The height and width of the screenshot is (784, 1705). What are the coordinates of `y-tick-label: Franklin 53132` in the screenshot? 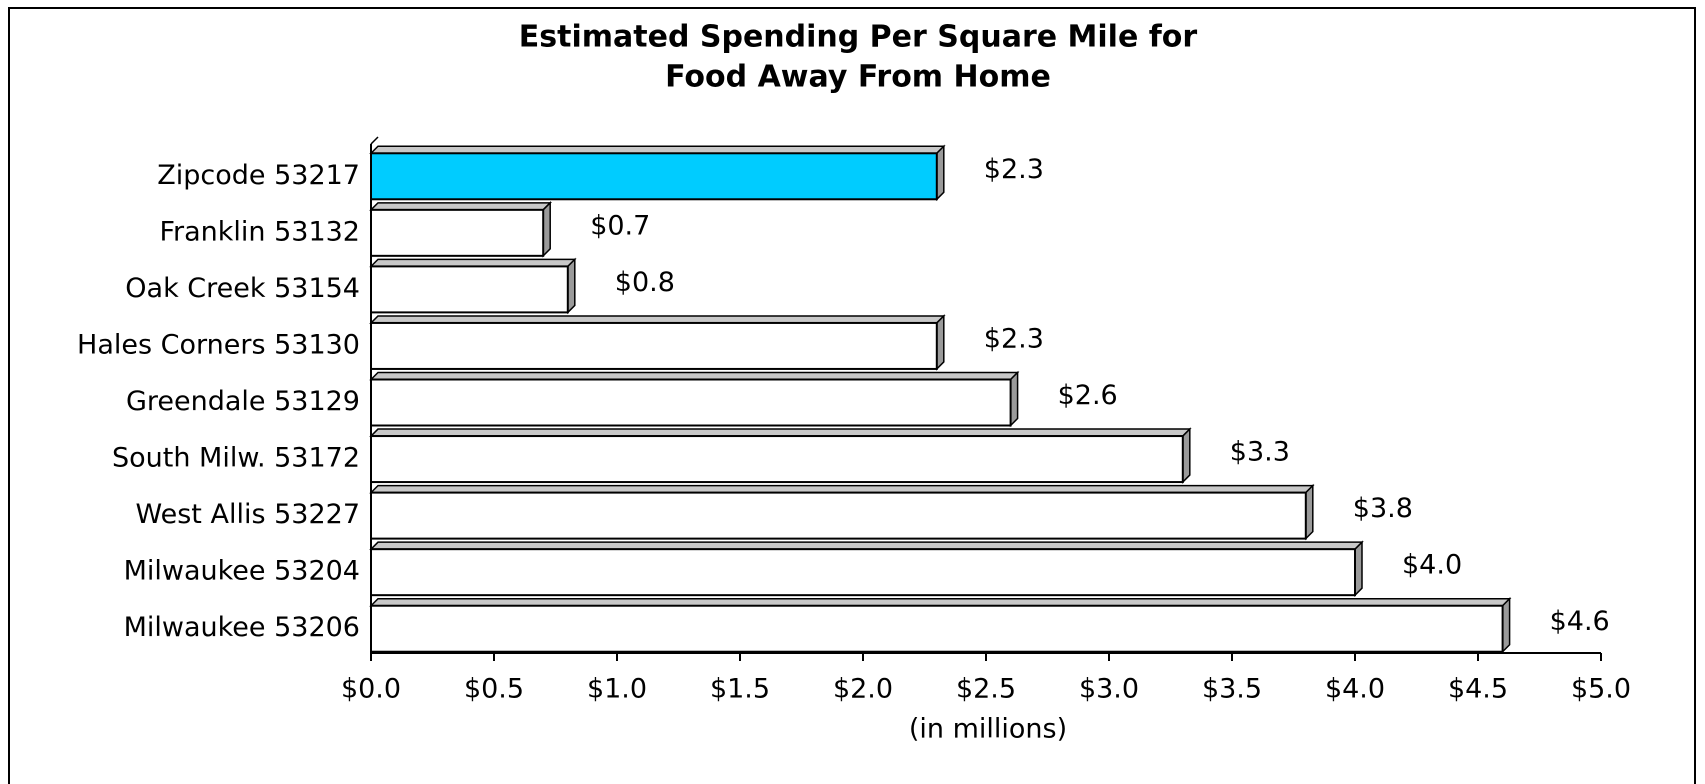 It's located at (259, 231).